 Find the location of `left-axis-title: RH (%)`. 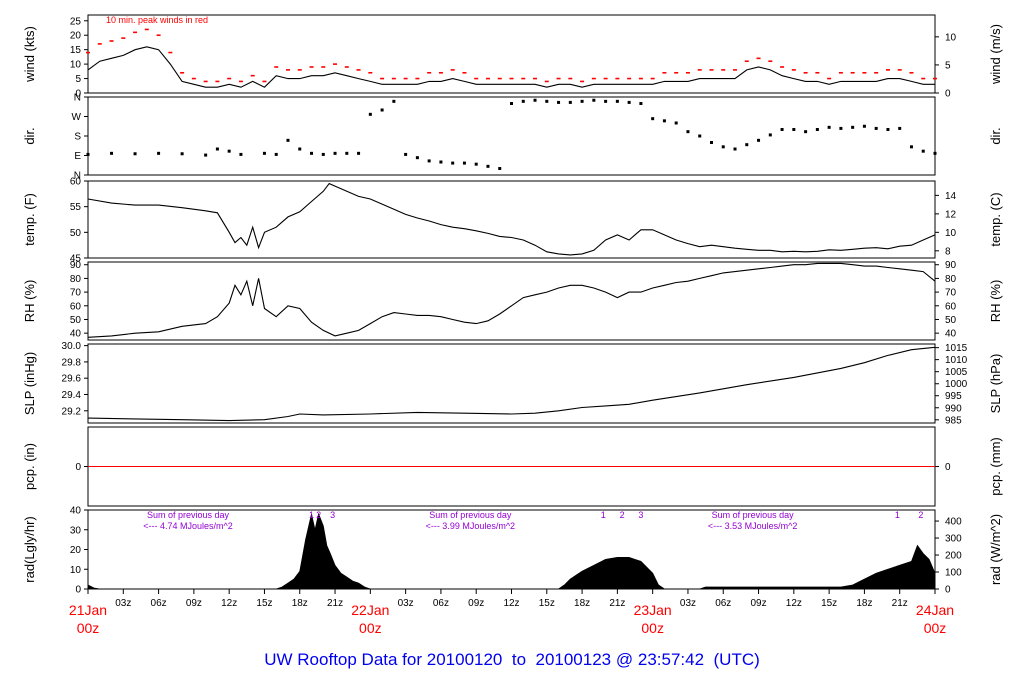

left-axis-title: RH (%) is located at coordinates (29, 301).